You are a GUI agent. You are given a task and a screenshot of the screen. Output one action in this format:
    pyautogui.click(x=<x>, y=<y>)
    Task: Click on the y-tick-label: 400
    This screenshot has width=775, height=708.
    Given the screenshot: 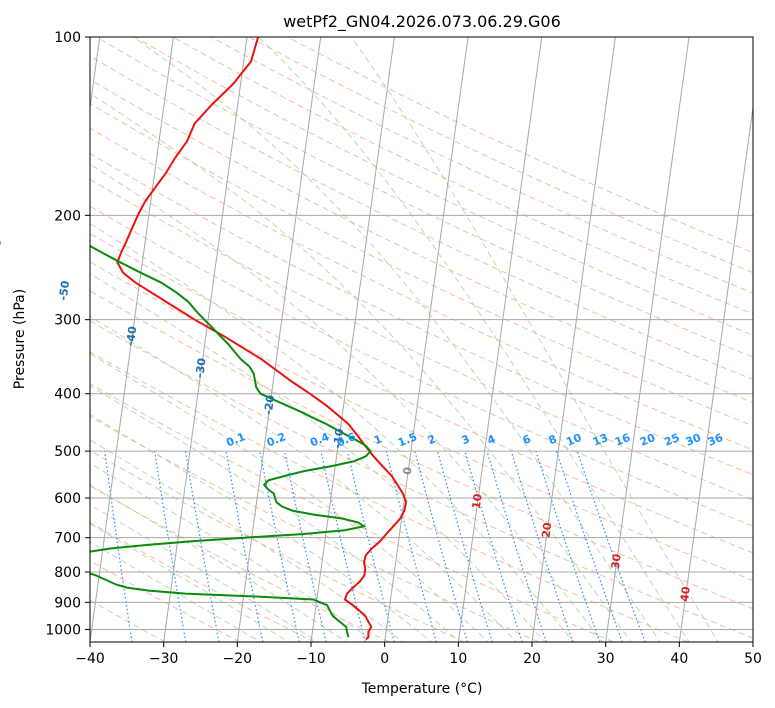 What is the action you would take?
    pyautogui.click(x=67, y=395)
    